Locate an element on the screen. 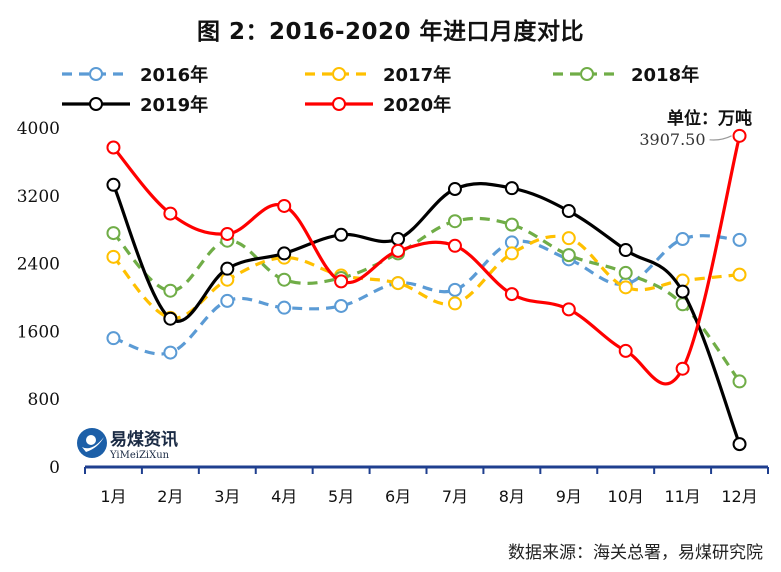 This screenshot has width=781, height=572. callout-leader is located at coordinates (720, 138).